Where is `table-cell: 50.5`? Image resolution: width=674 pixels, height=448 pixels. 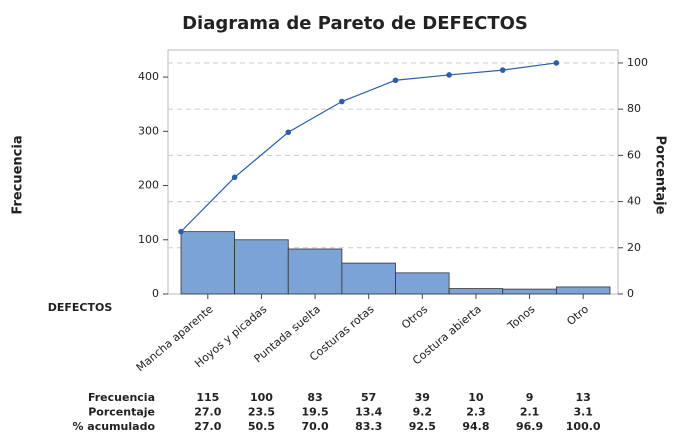
table-cell: 50.5 is located at coordinates (261, 426).